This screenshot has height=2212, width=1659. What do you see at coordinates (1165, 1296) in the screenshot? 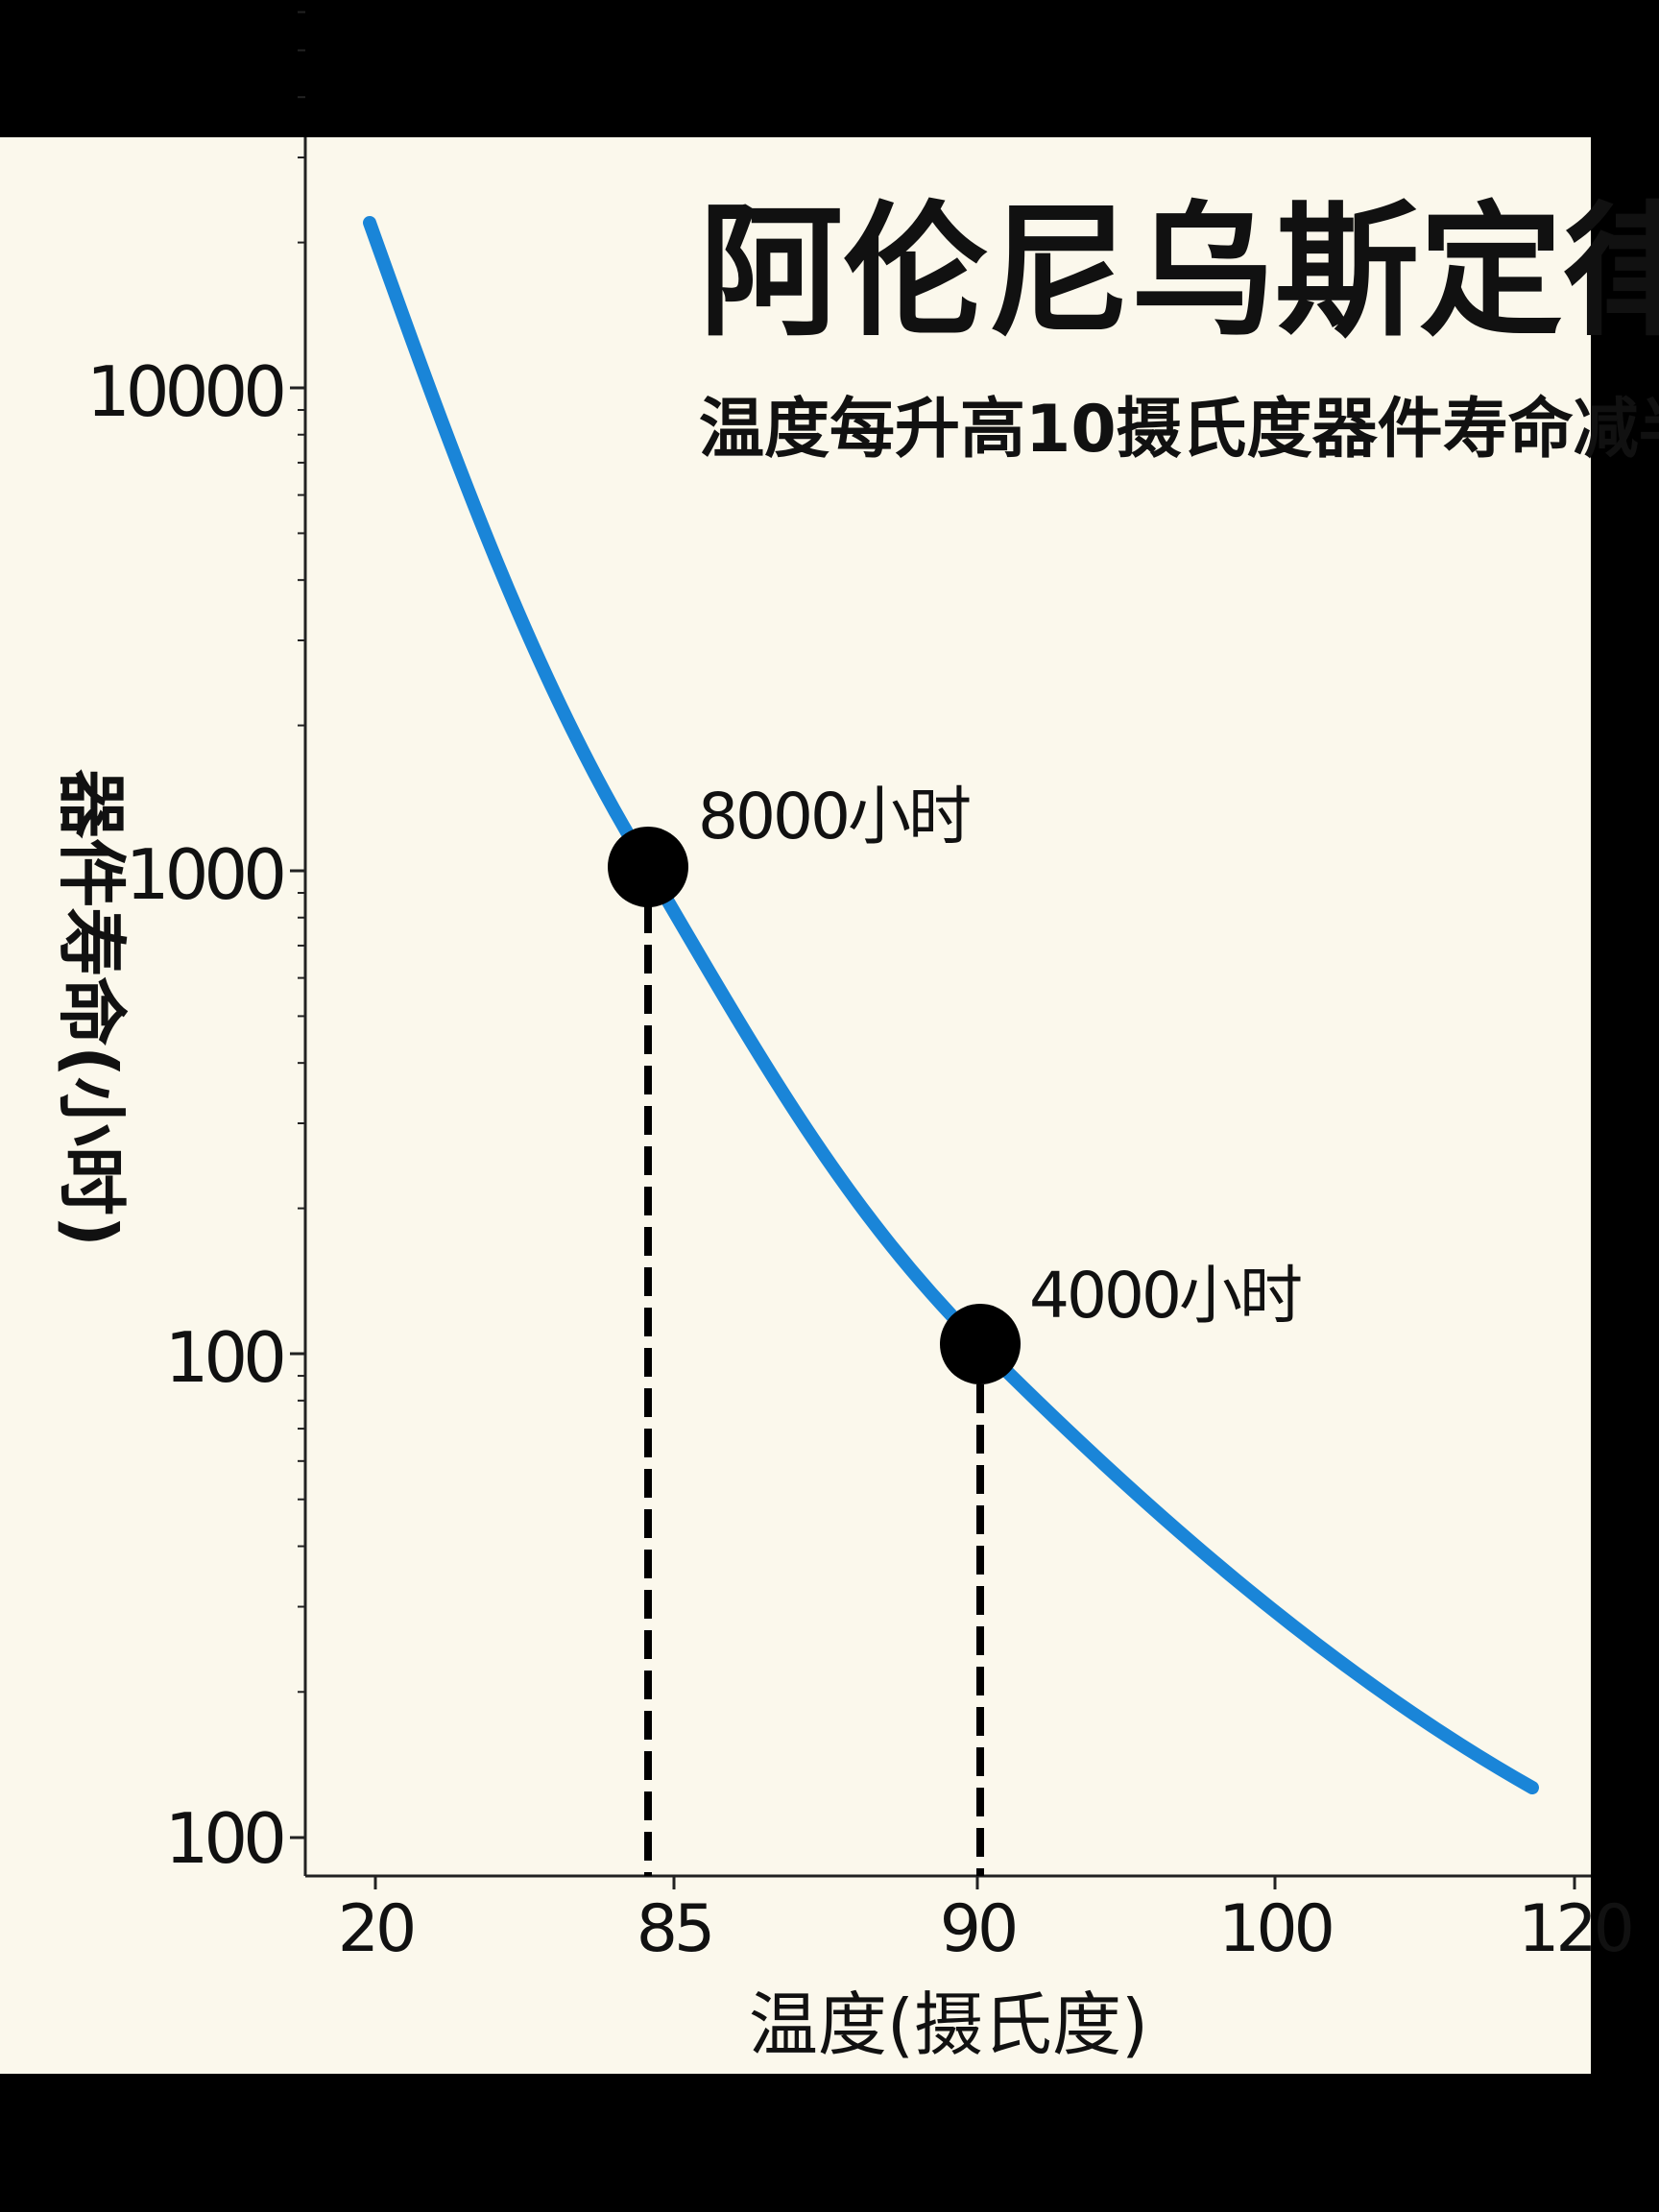
I see `annotation-label-90: 4000小时` at bounding box center [1165, 1296].